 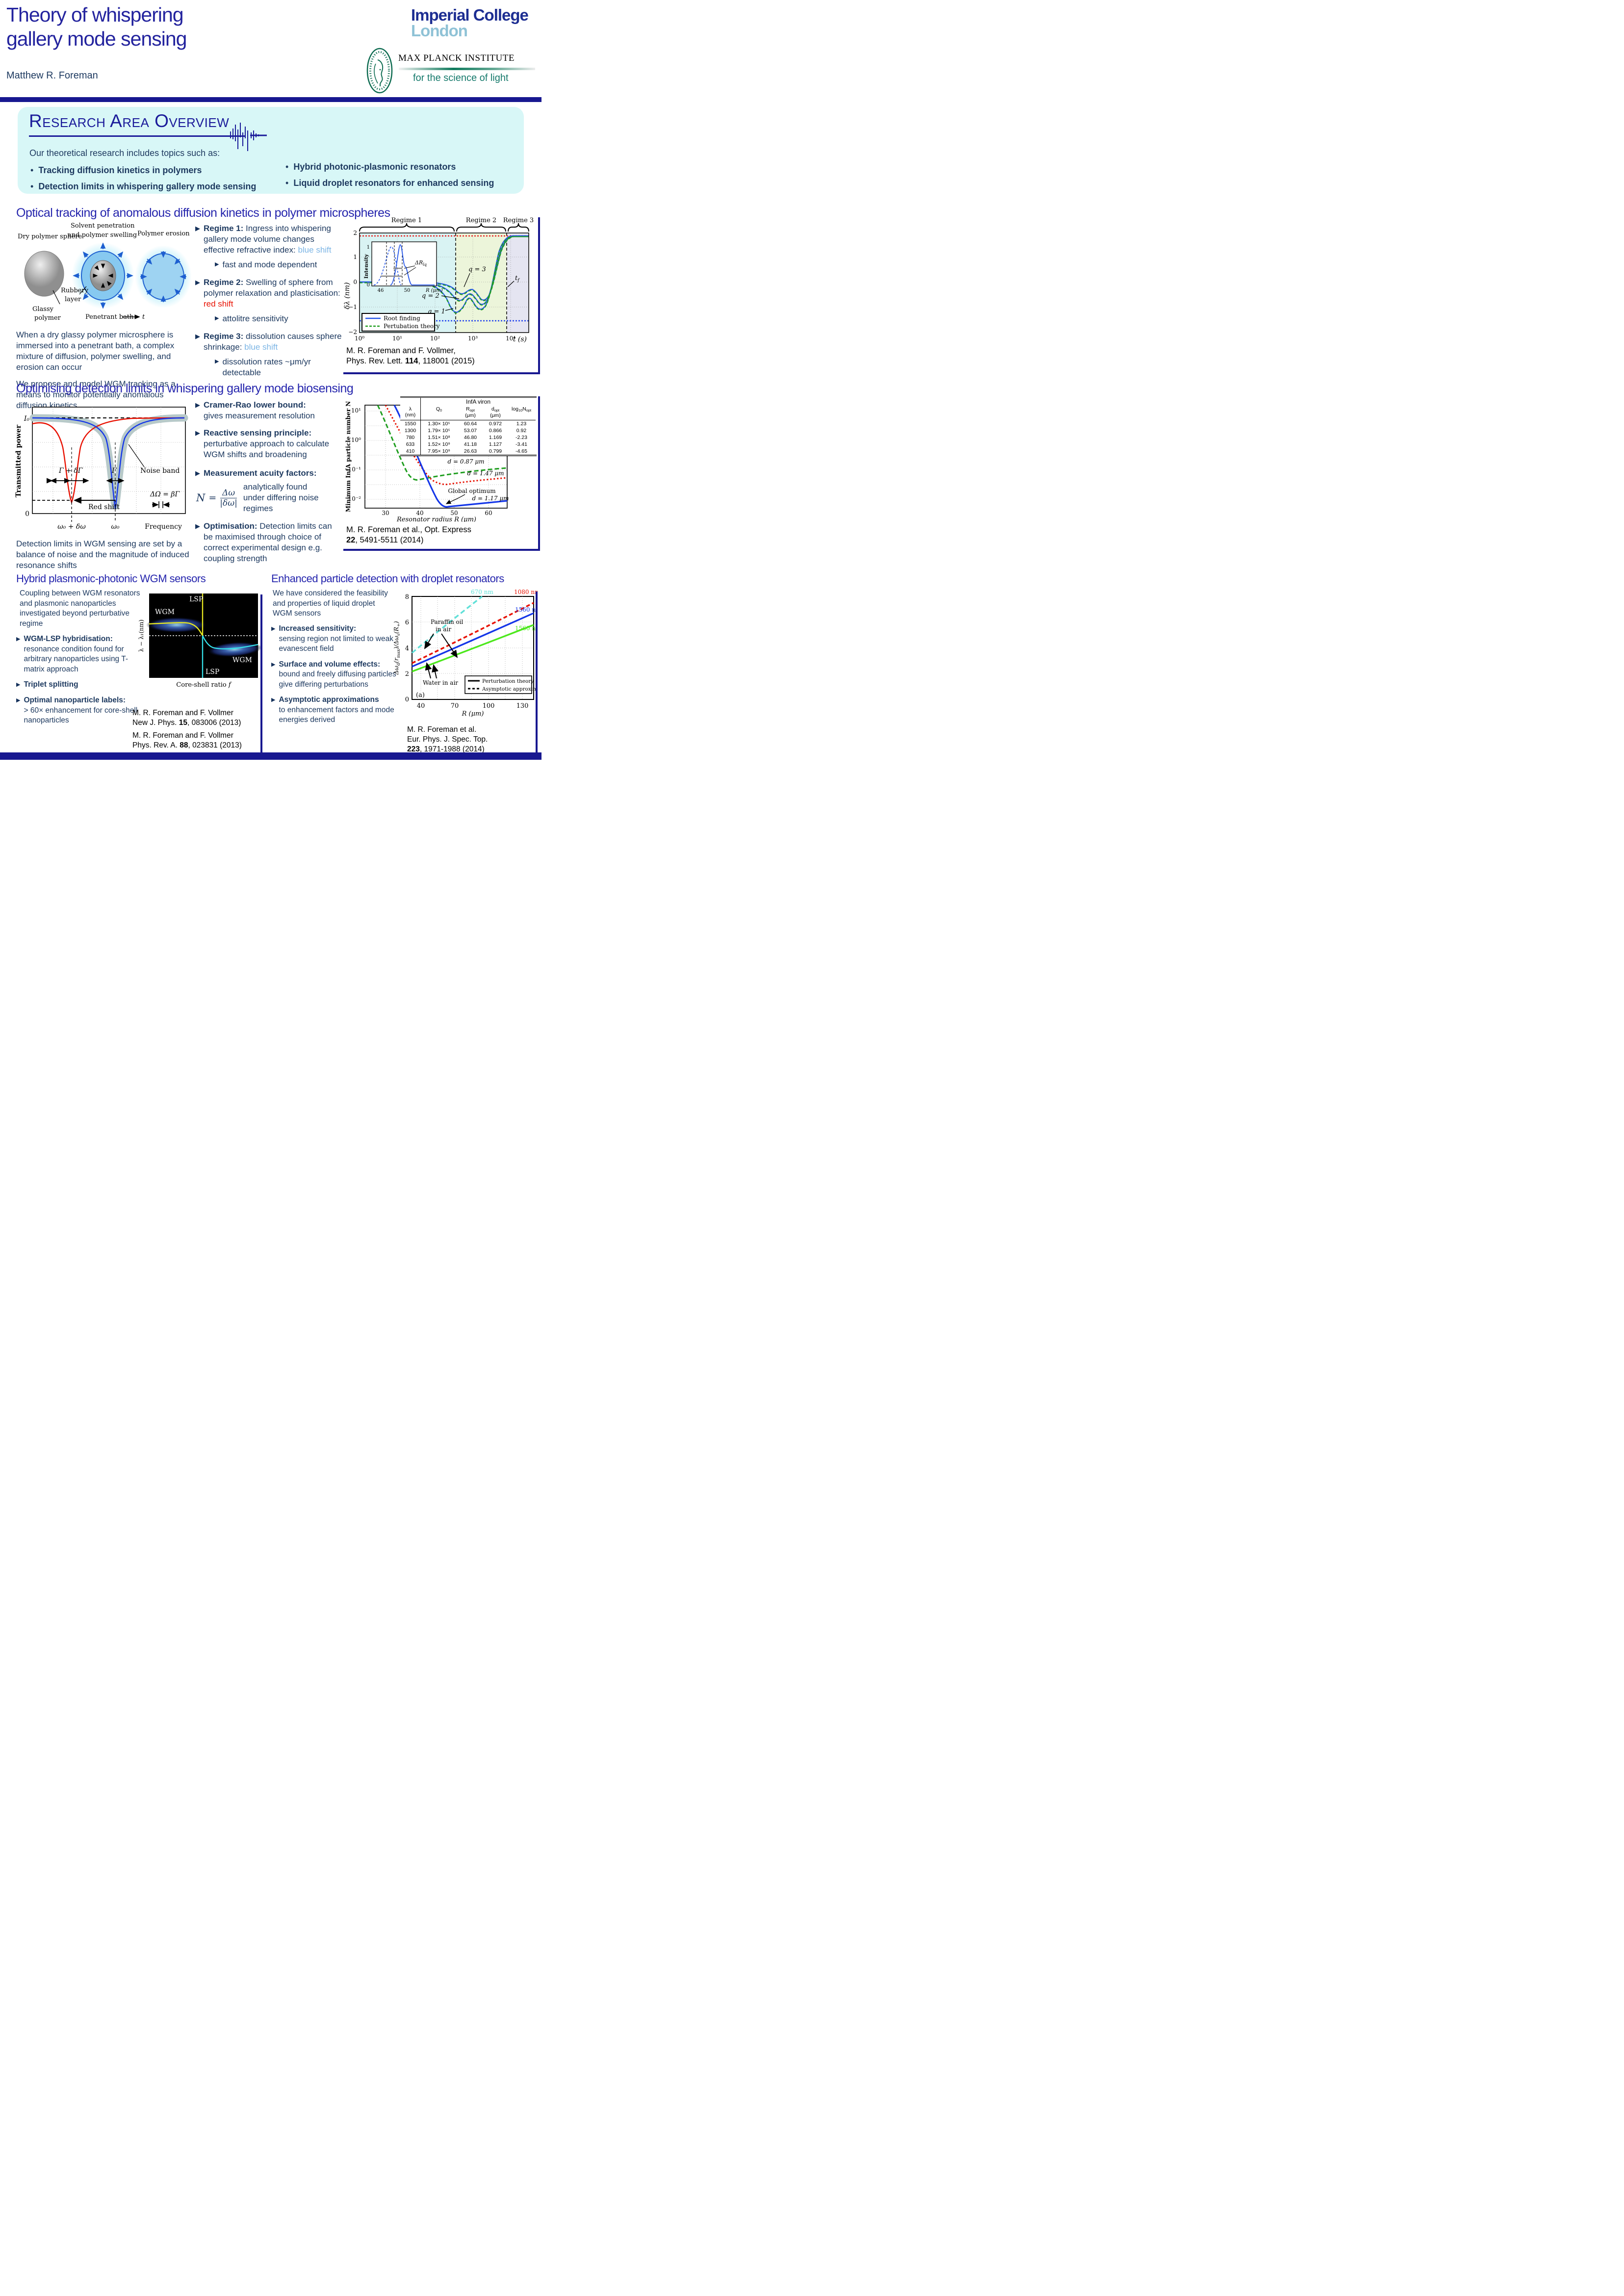 I want to click on overview-bullet-1-label: Tracking diffusion kinetics in polymers, so click(x=120, y=170).